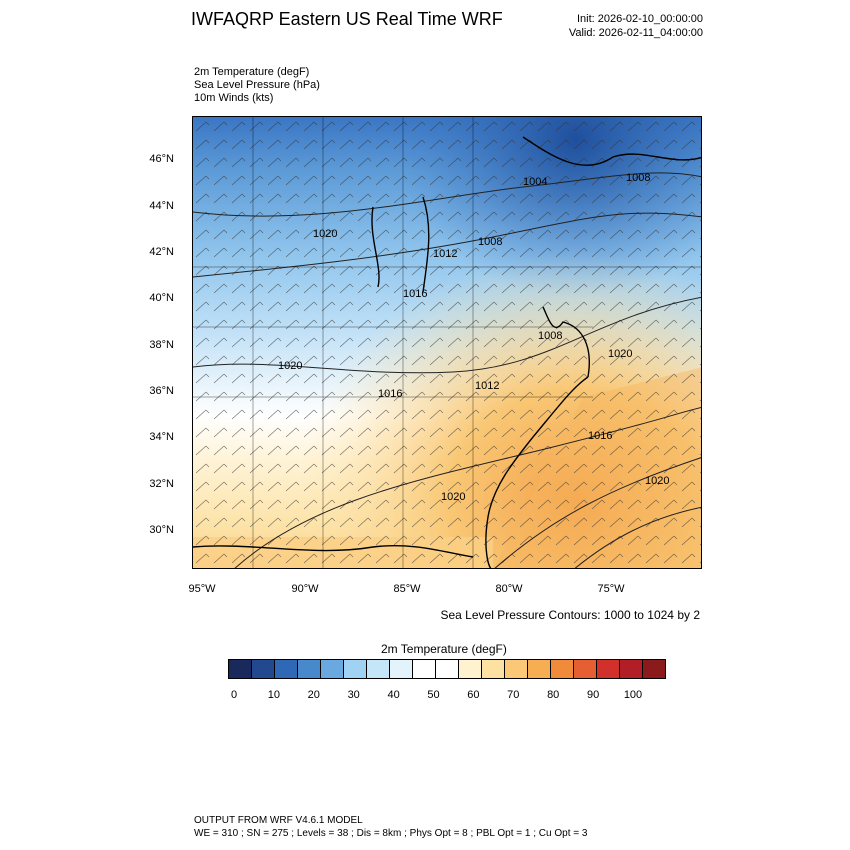  Describe the element at coordinates (313, 695) in the screenshot. I see `colorbar-tick-label: 20` at that location.